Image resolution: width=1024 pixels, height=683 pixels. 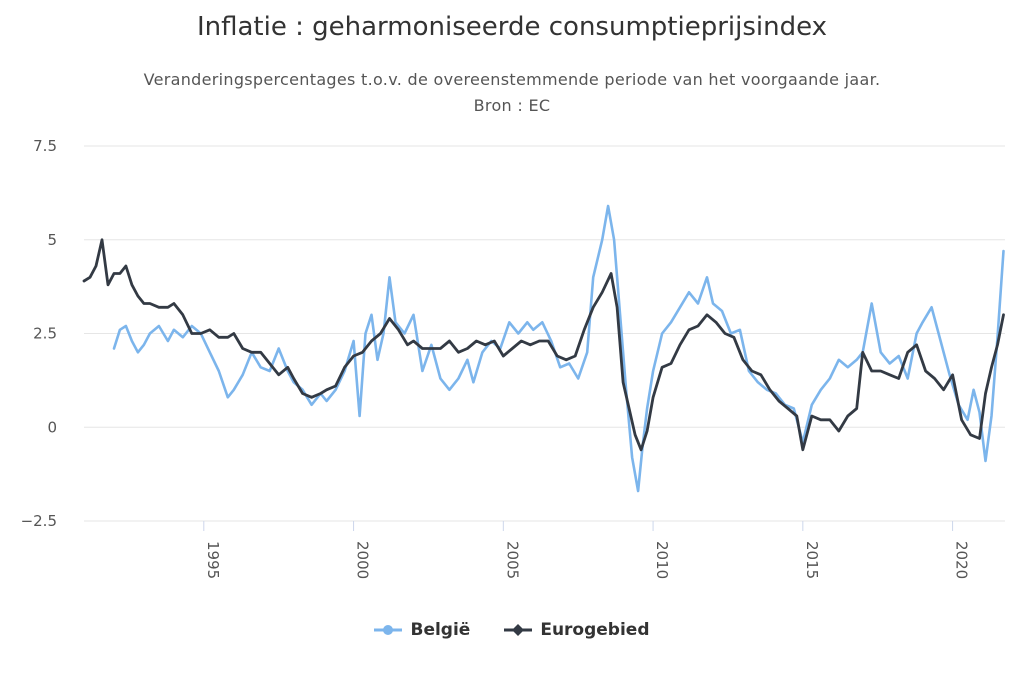 I want to click on y-axis: 7.5 5 2.5 0 −2.5, so click(x=39, y=333).